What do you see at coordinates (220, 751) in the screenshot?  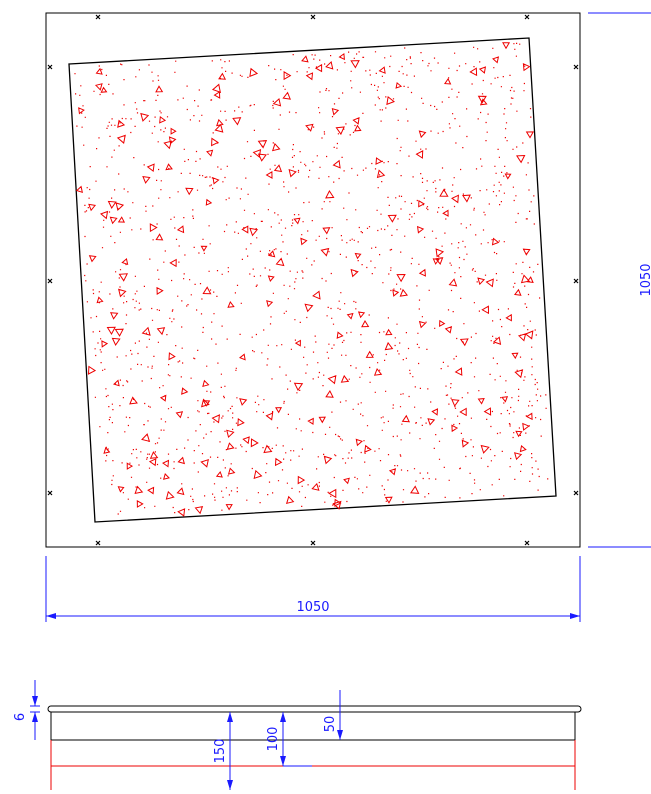 I see `dim-text: 150` at bounding box center [220, 751].